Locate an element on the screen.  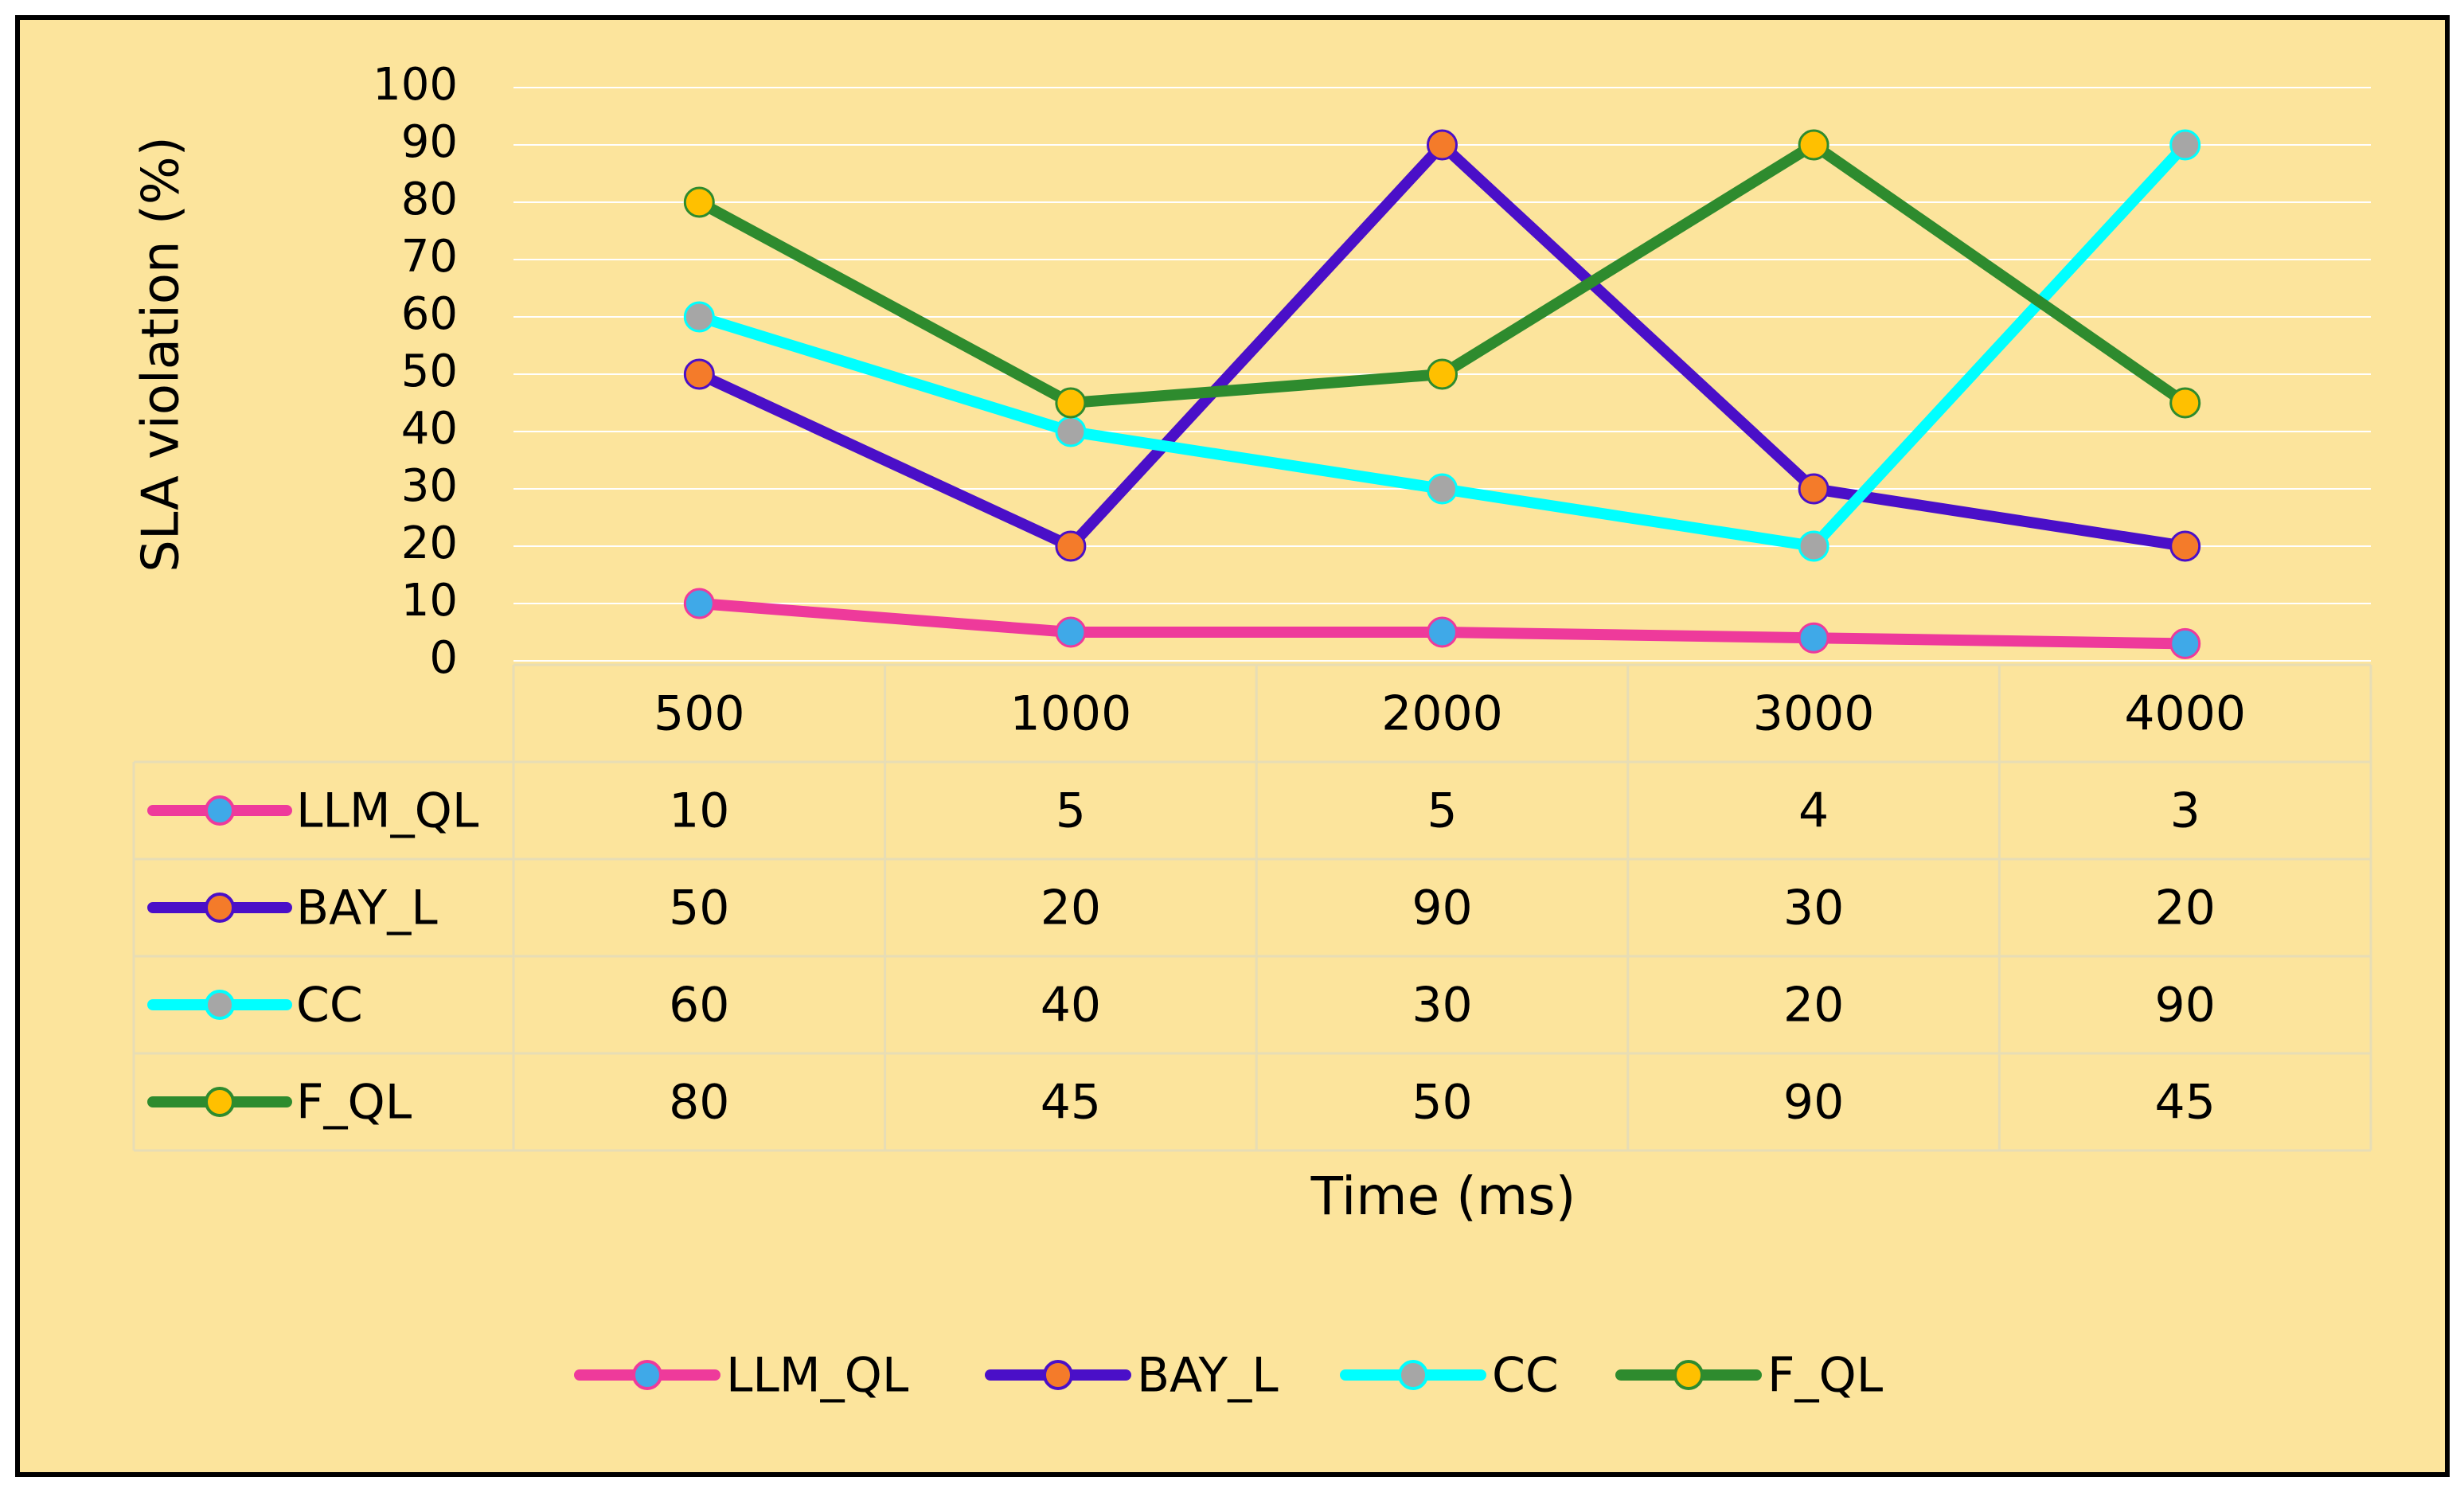
table-series-name: BAY_L is located at coordinates (367, 909).